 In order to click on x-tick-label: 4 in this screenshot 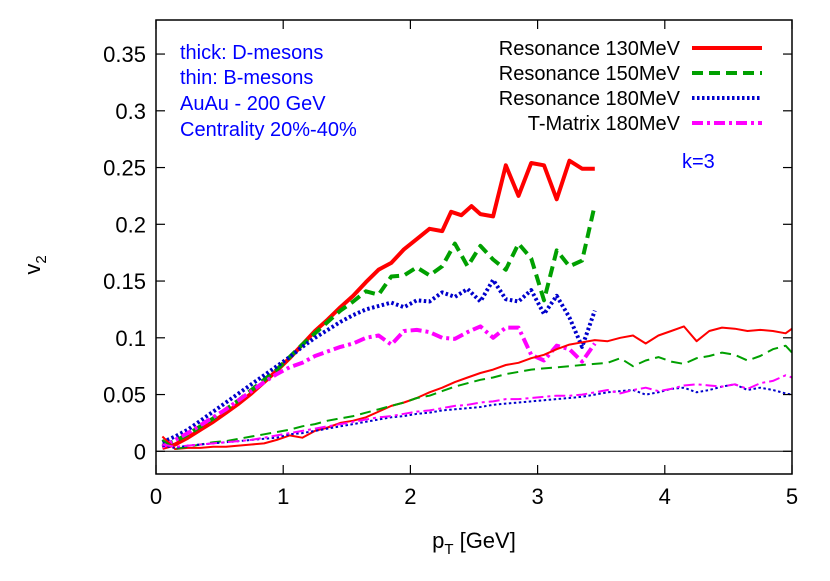, I will do `click(665, 496)`.